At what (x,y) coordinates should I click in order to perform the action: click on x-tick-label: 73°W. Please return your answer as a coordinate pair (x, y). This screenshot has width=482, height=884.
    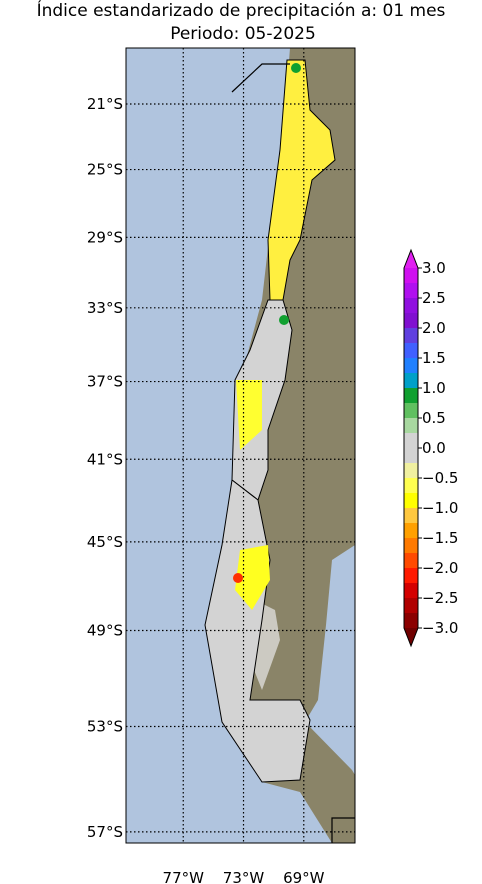
    Looking at the image, I should click on (244, 876).